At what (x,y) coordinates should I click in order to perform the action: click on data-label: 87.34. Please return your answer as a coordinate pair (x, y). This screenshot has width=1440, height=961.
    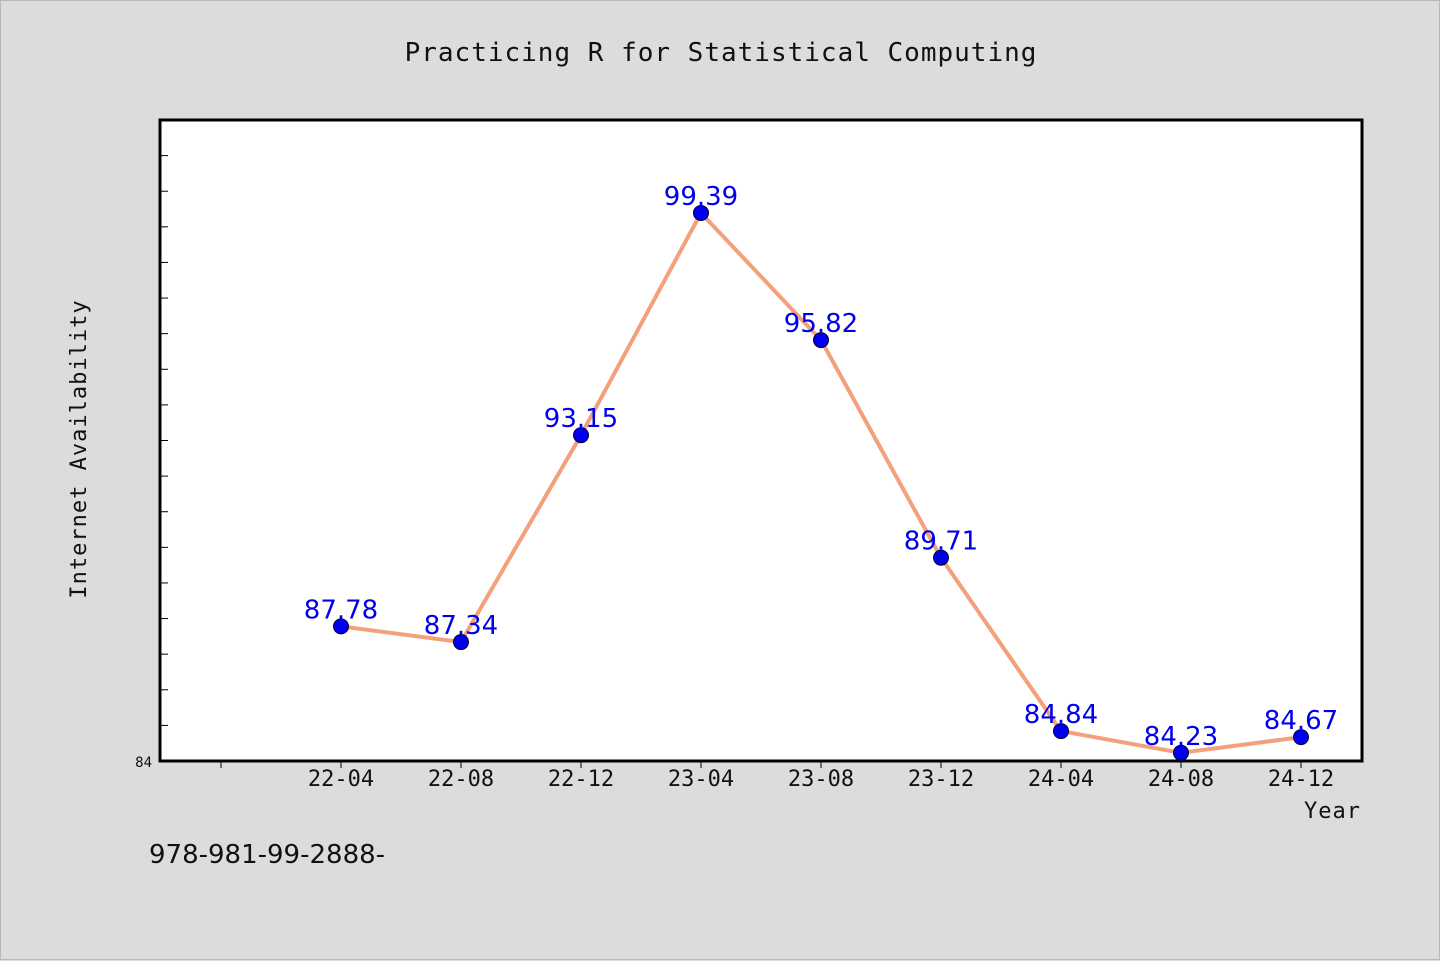
    Looking at the image, I should click on (461, 626).